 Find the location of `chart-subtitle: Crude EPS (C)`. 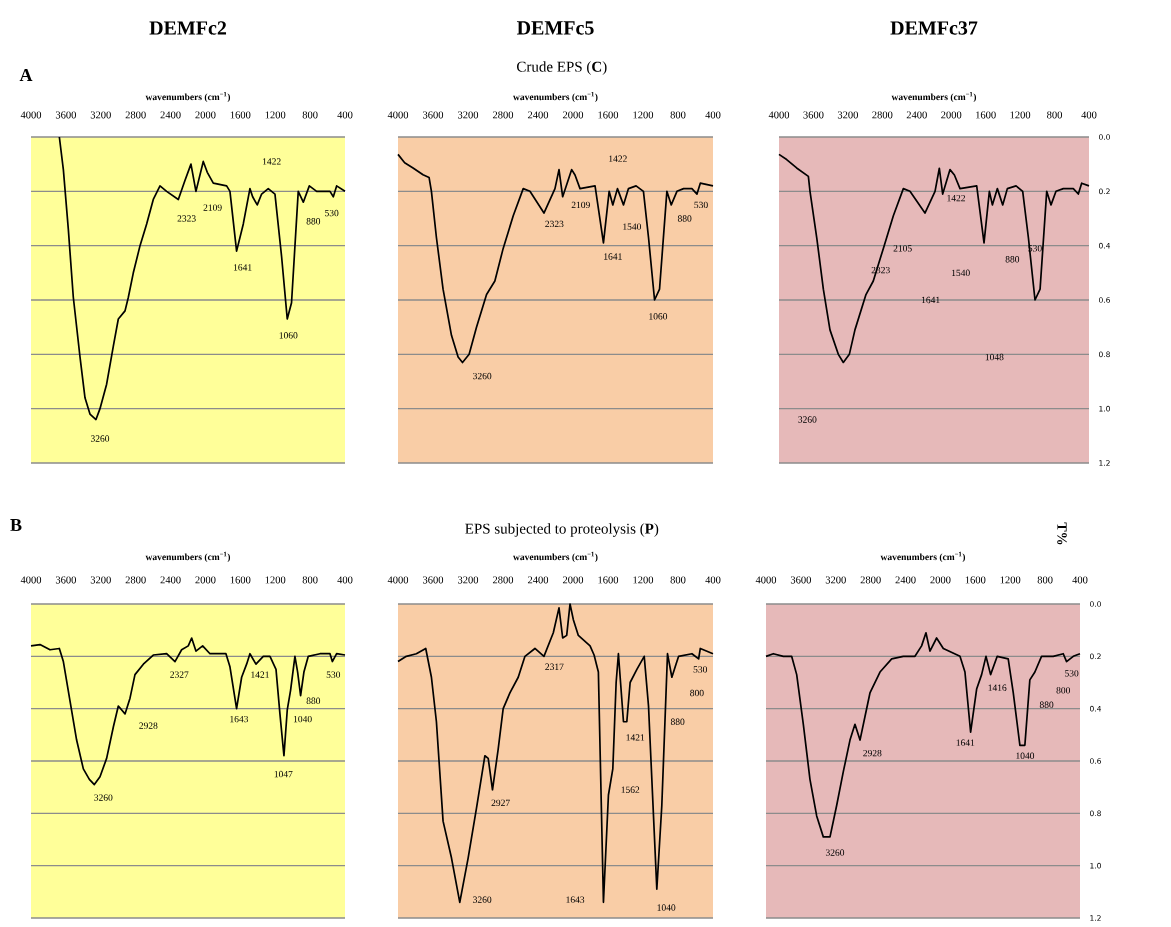

chart-subtitle: Crude EPS (C) is located at coordinates (562, 68).